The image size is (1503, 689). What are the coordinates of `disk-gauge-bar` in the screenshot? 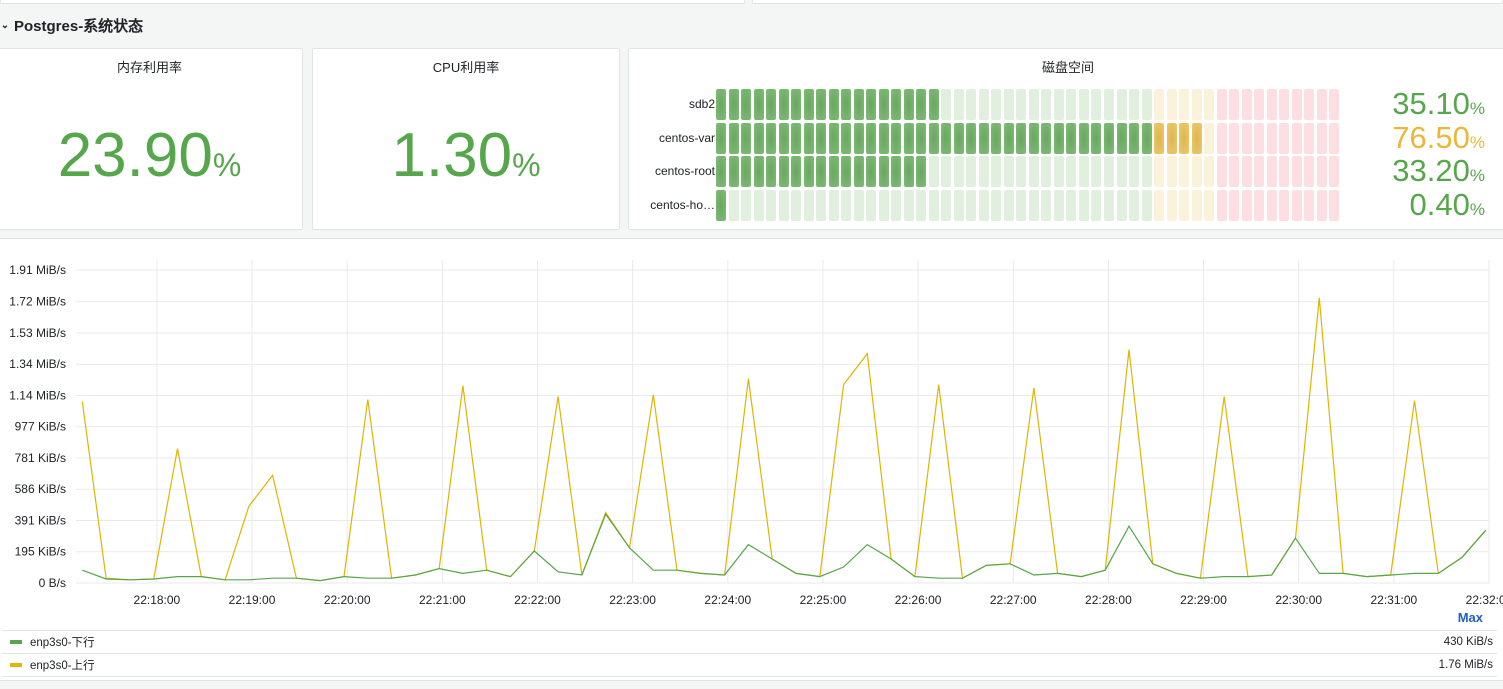 It's located at (1028, 171).